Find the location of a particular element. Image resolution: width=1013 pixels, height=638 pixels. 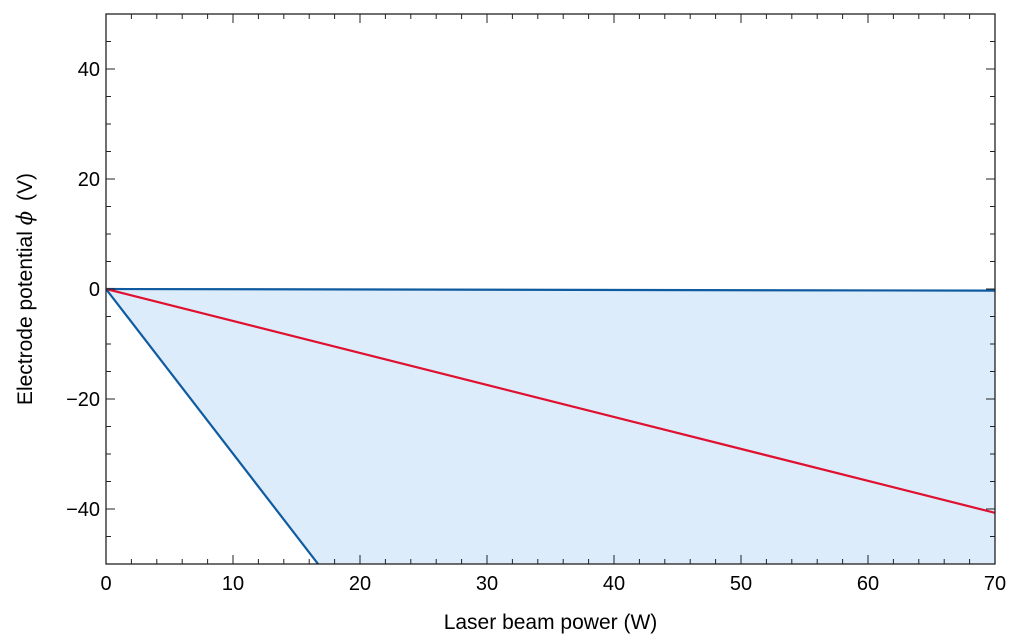

x-tick-label: 0 is located at coordinates (105, 584).